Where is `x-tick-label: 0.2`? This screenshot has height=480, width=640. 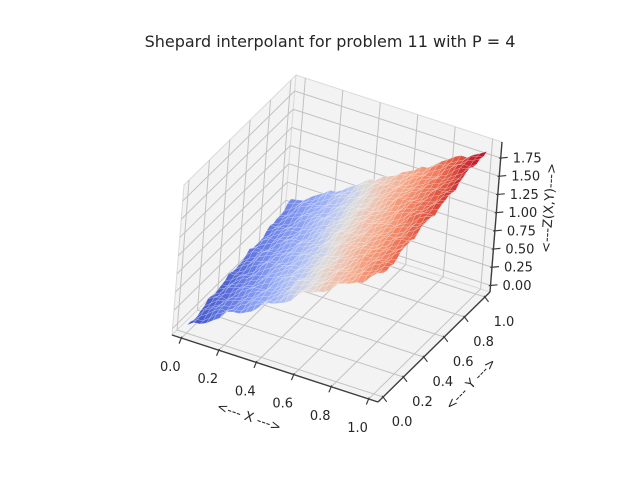
x-tick-label: 0.2 is located at coordinates (207, 379).